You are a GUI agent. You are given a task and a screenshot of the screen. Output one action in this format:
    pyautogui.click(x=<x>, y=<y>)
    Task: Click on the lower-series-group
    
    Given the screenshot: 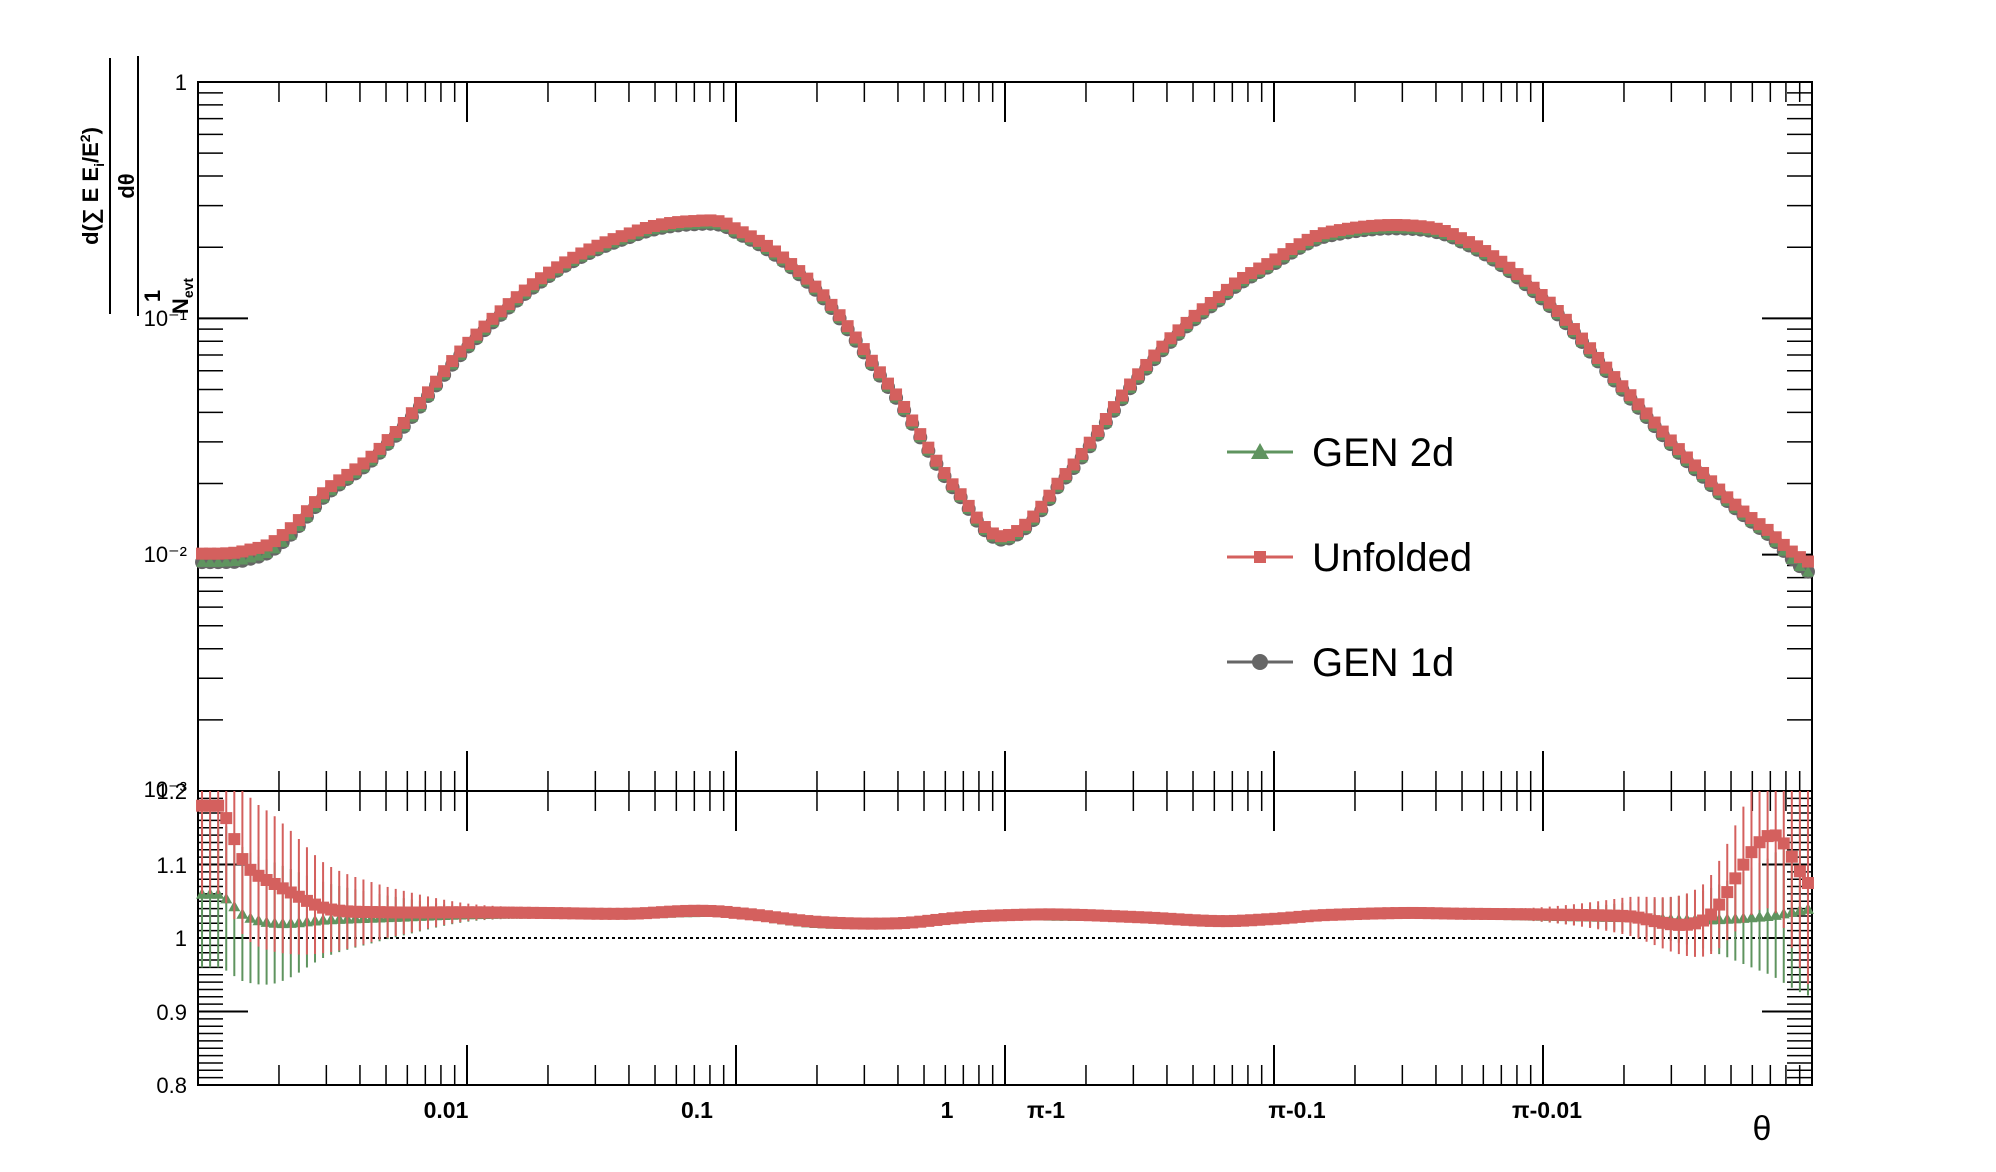 What is the action you would take?
    pyautogui.click(x=1005, y=893)
    